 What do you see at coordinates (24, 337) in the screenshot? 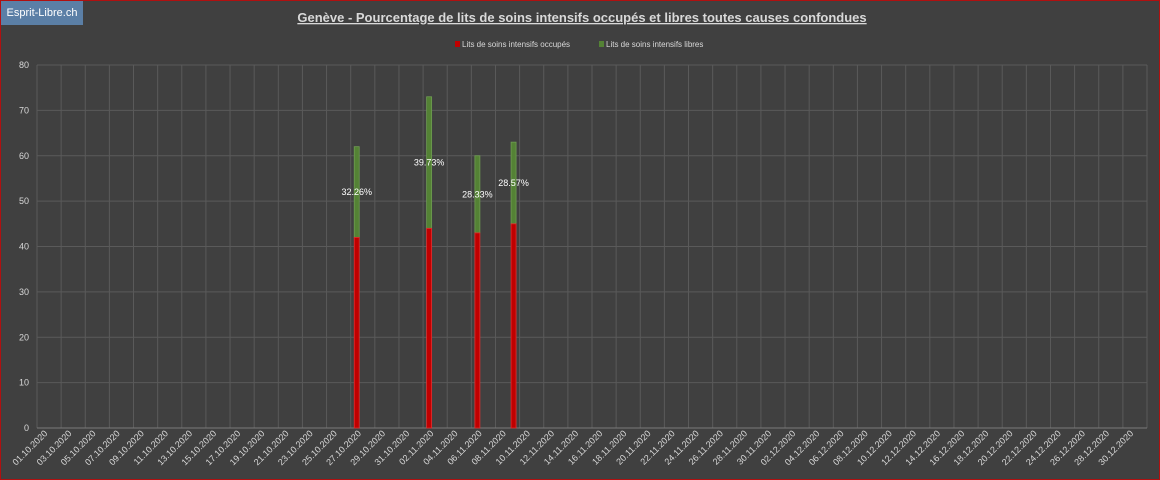
I see `y-tick-label: 20` at bounding box center [24, 337].